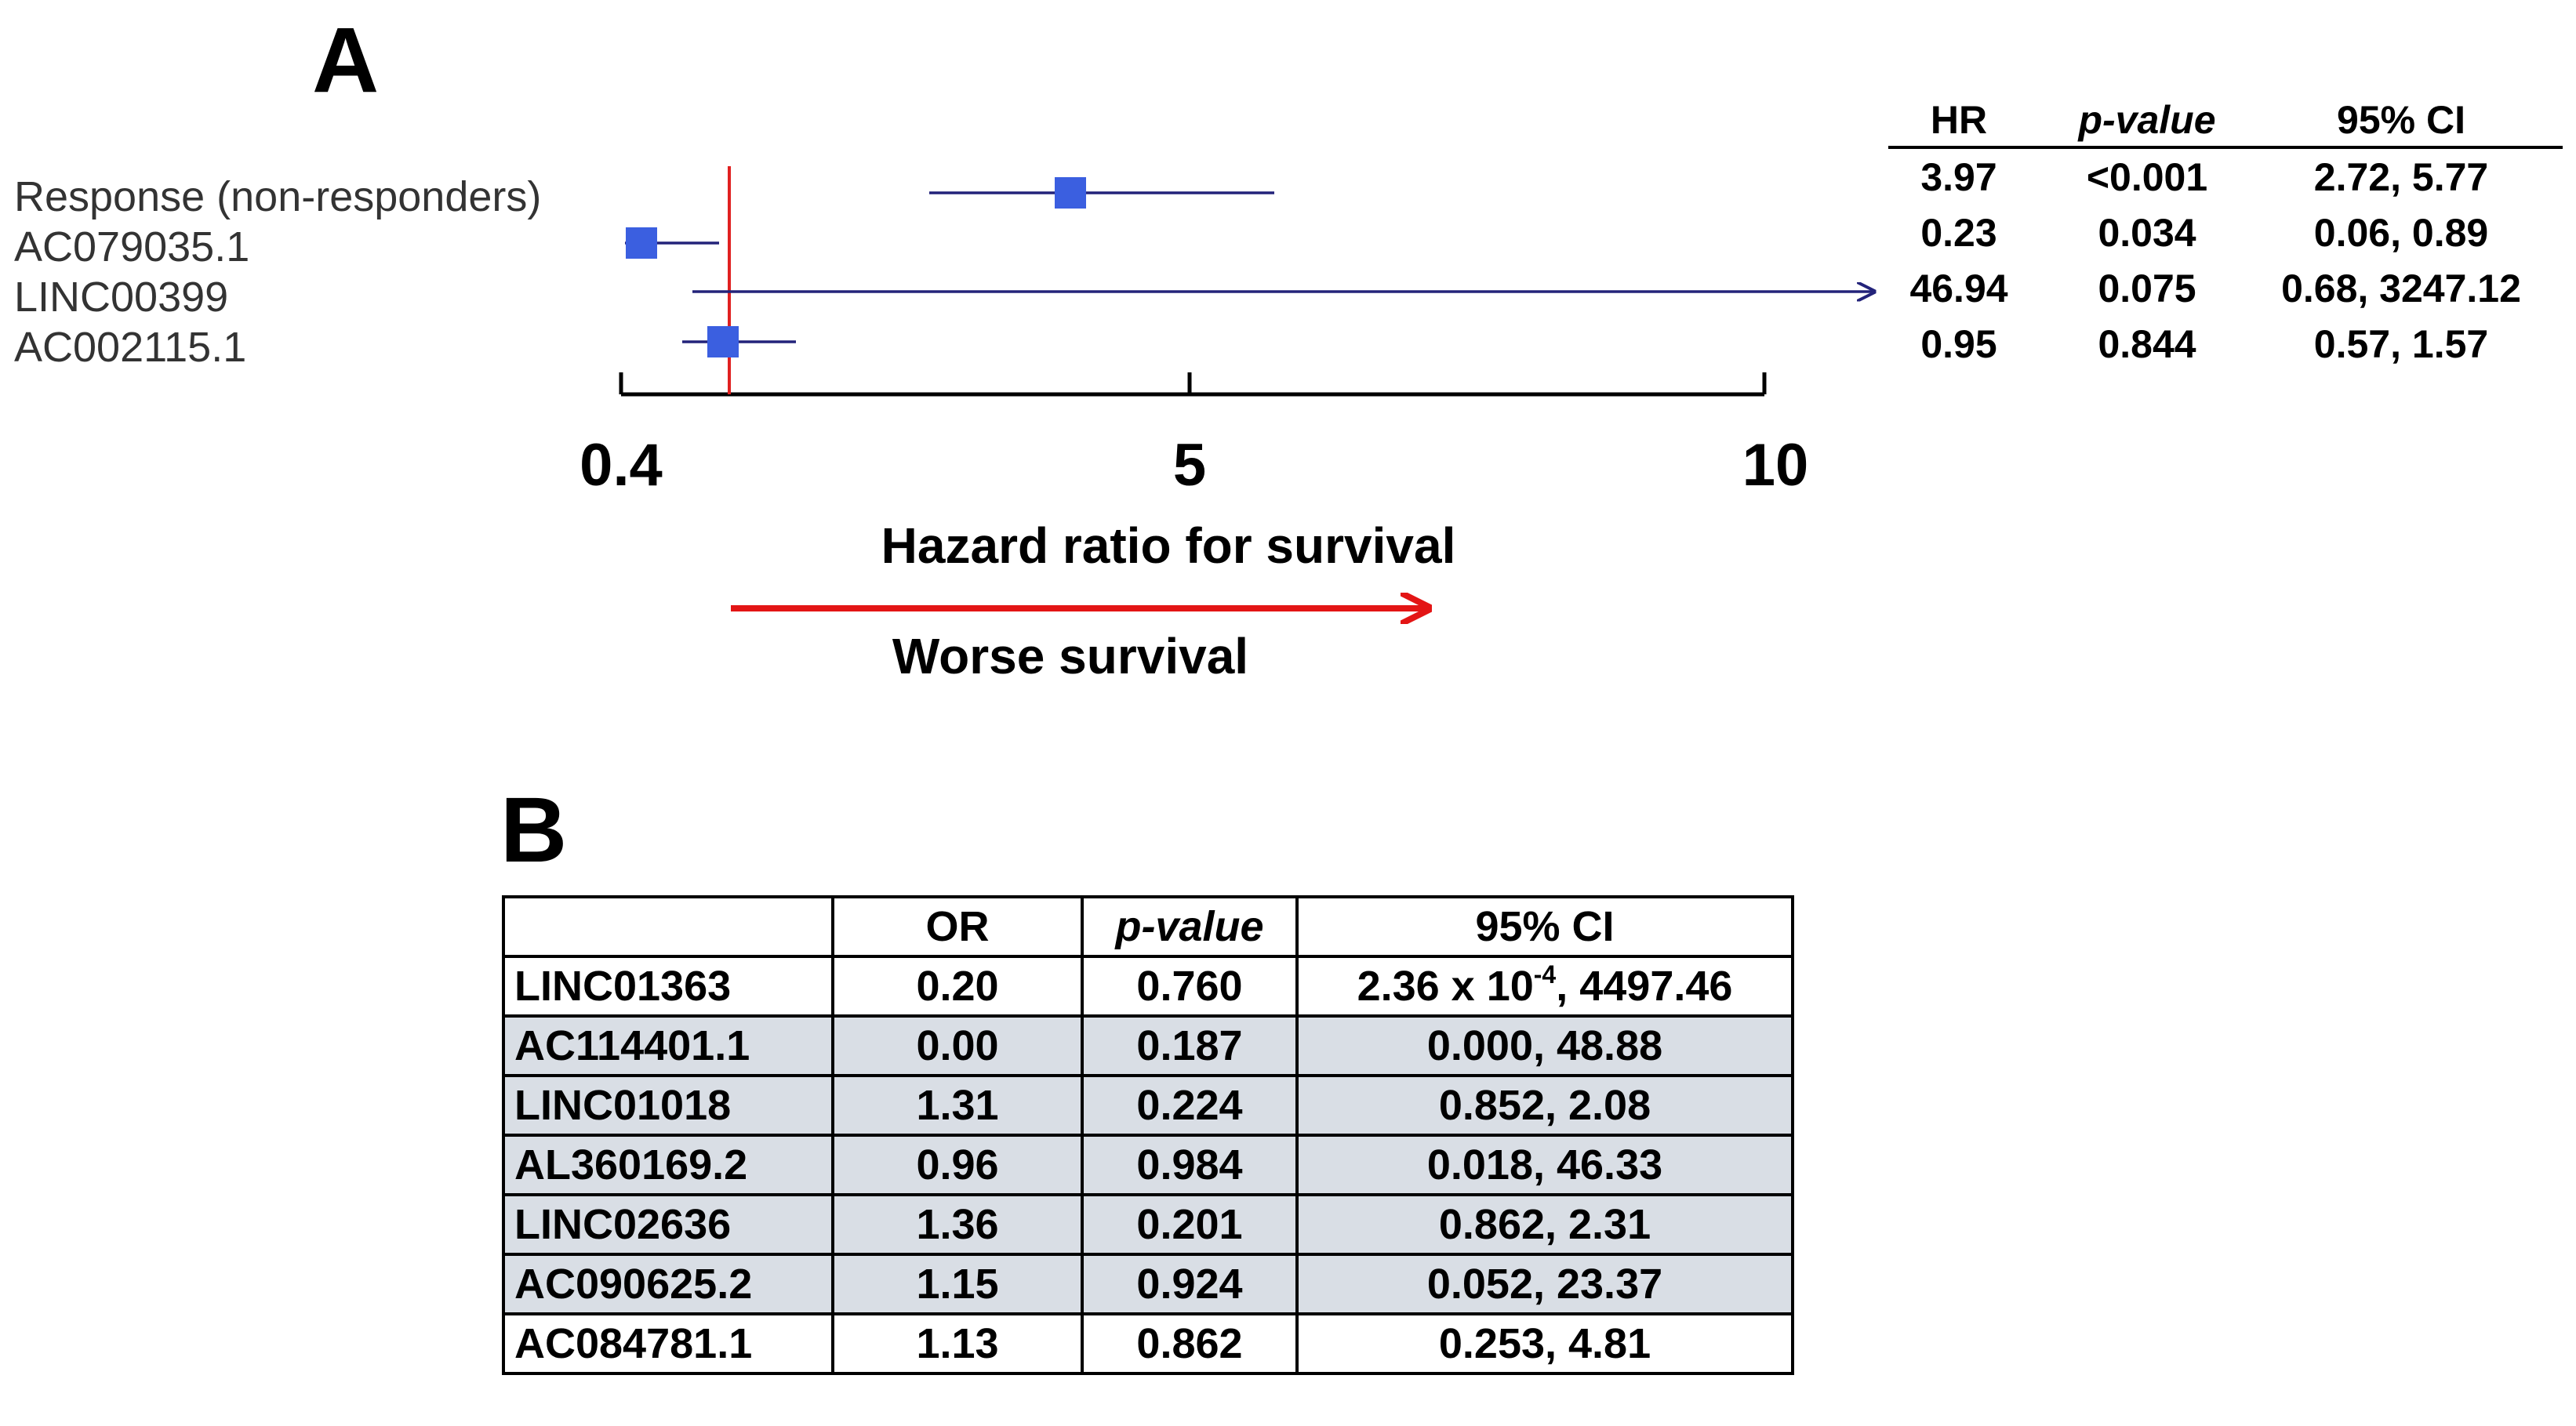 The height and width of the screenshot is (1426, 2576). I want to click on p-value: <0.001, so click(2147, 177).